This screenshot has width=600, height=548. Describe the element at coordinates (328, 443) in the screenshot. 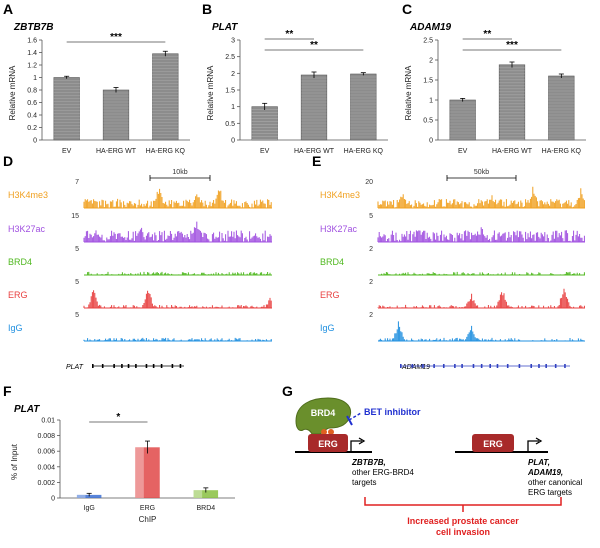

I see `erg-box` at that location.